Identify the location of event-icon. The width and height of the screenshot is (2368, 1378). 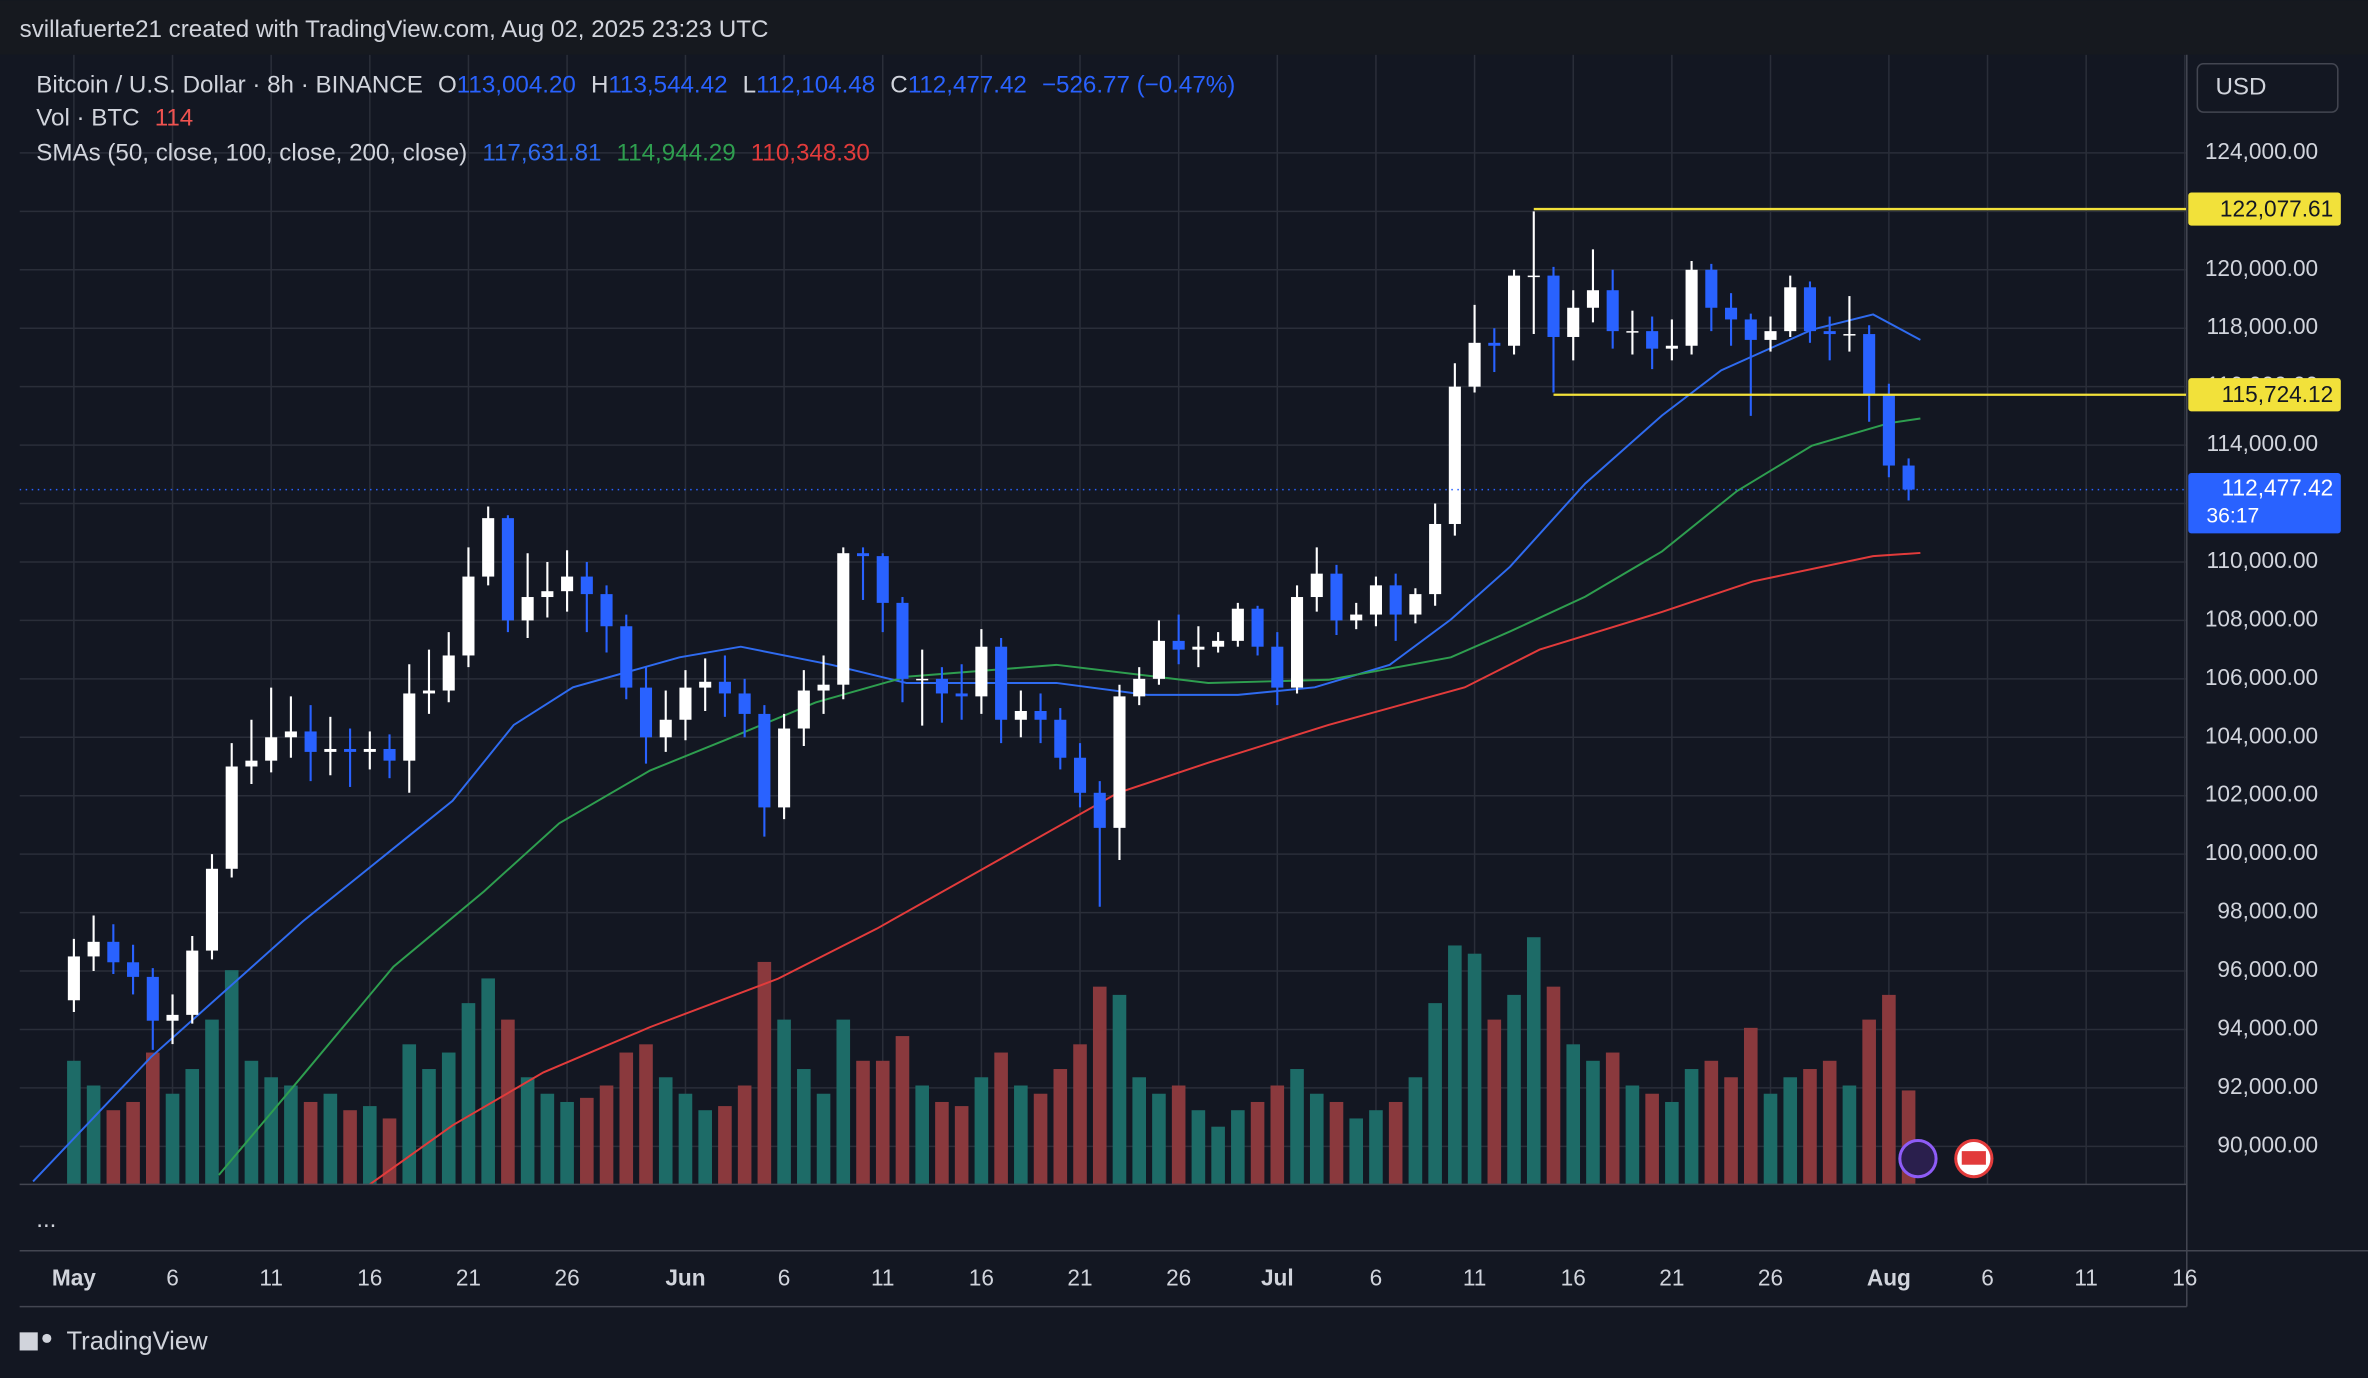
(1918, 1159).